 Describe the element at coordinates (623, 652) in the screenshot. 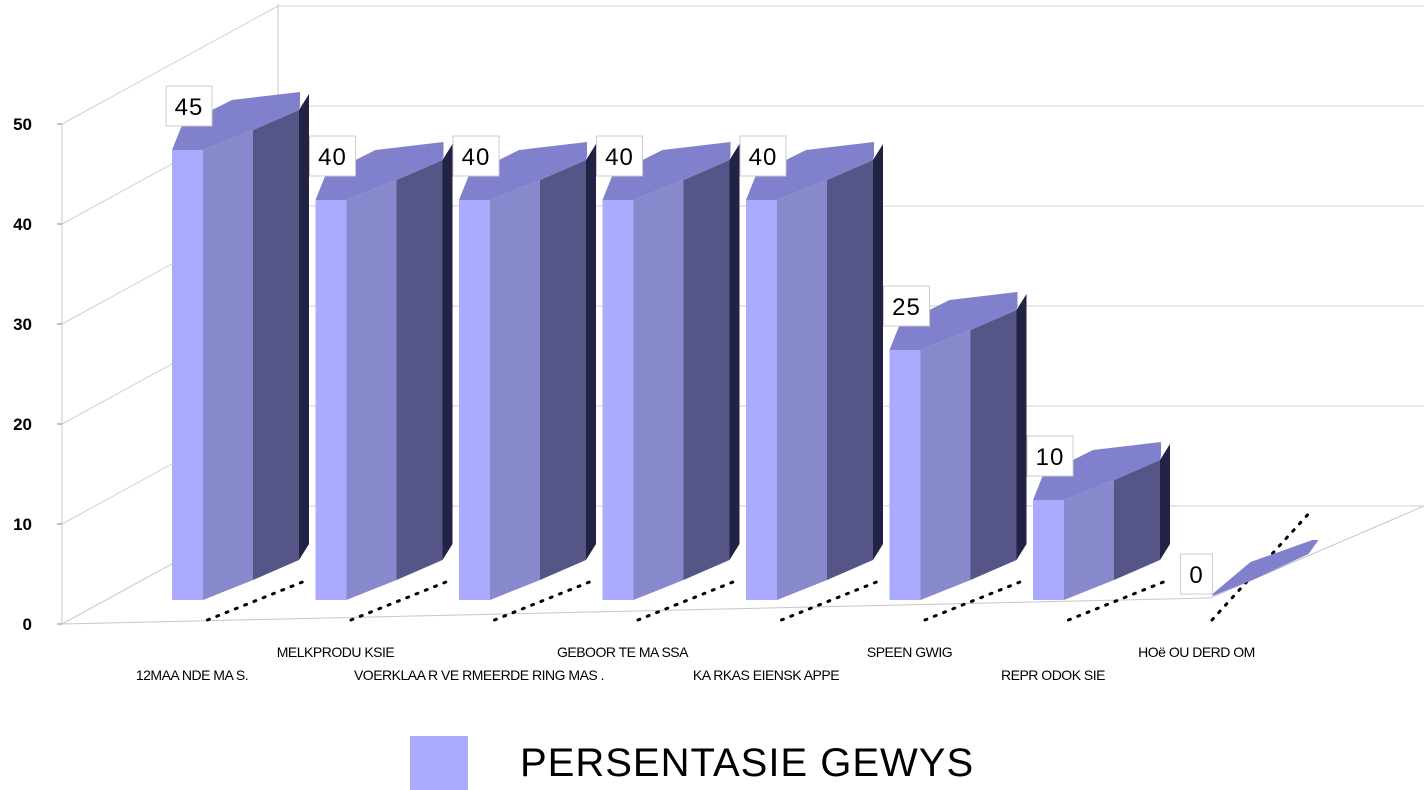

I see `category-label: GEBOOR TE MA SSA` at that location.